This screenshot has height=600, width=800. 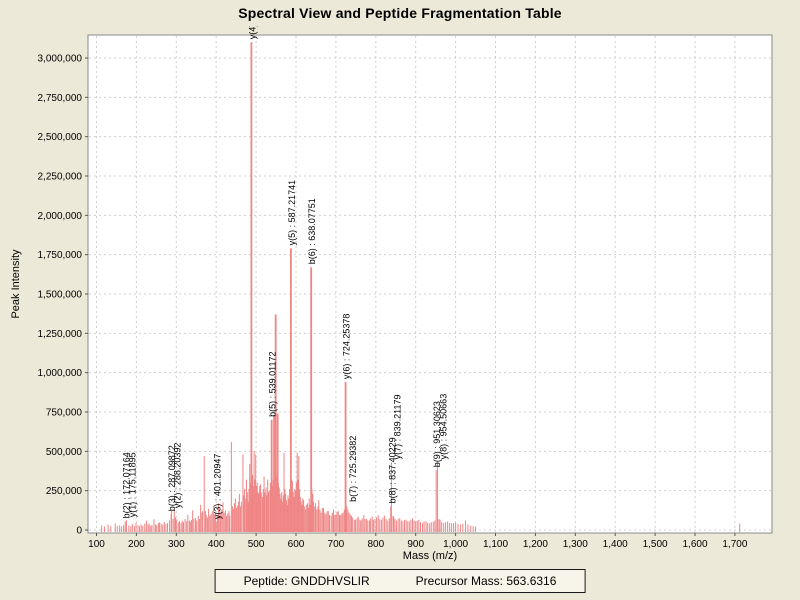 I want to click on svg-text: b(8) : 837.40229, so click(x=393, y=470).